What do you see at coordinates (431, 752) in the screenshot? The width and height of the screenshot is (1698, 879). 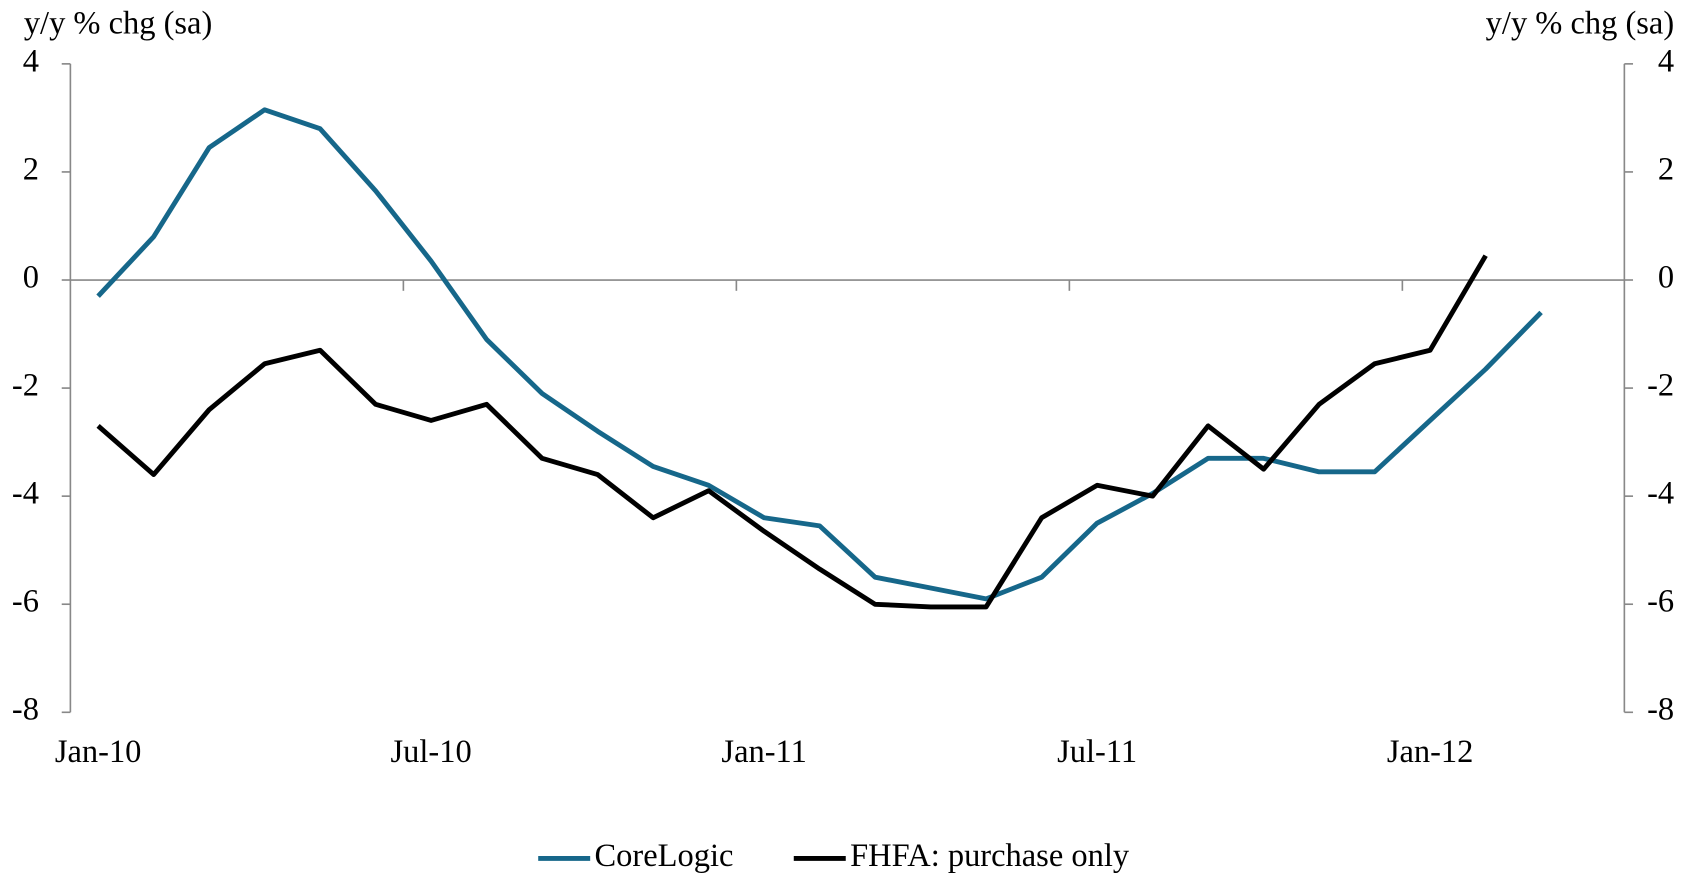 I see `x-tick-label: Jul-10` at bounding box center [431, 752].